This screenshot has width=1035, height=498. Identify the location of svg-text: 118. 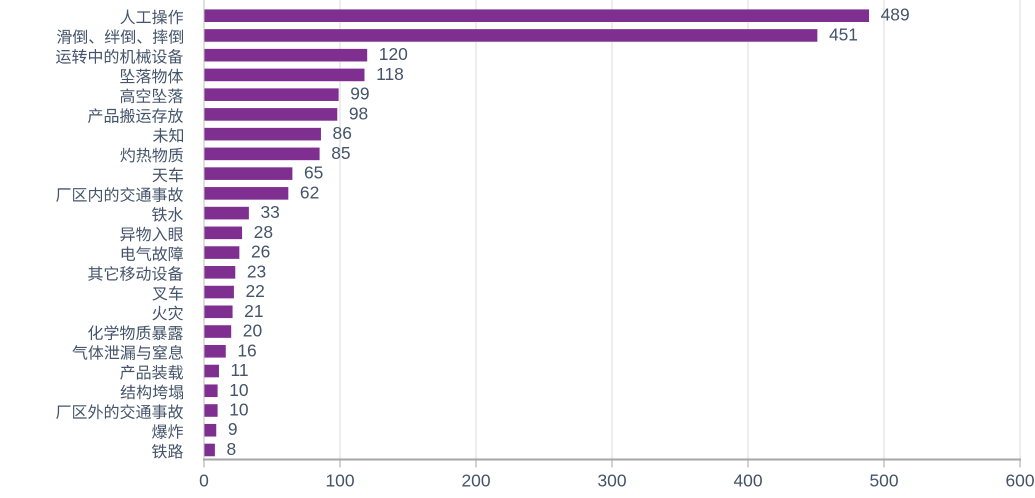
(390, 74).